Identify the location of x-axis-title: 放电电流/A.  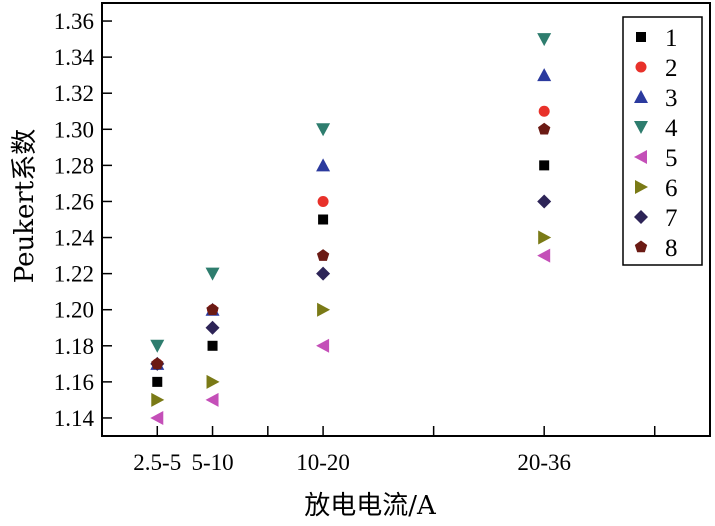
(370, 506).